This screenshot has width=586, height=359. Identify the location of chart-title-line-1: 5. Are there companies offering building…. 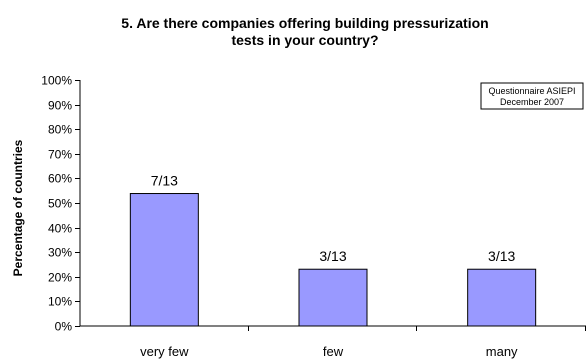
(304, 23).